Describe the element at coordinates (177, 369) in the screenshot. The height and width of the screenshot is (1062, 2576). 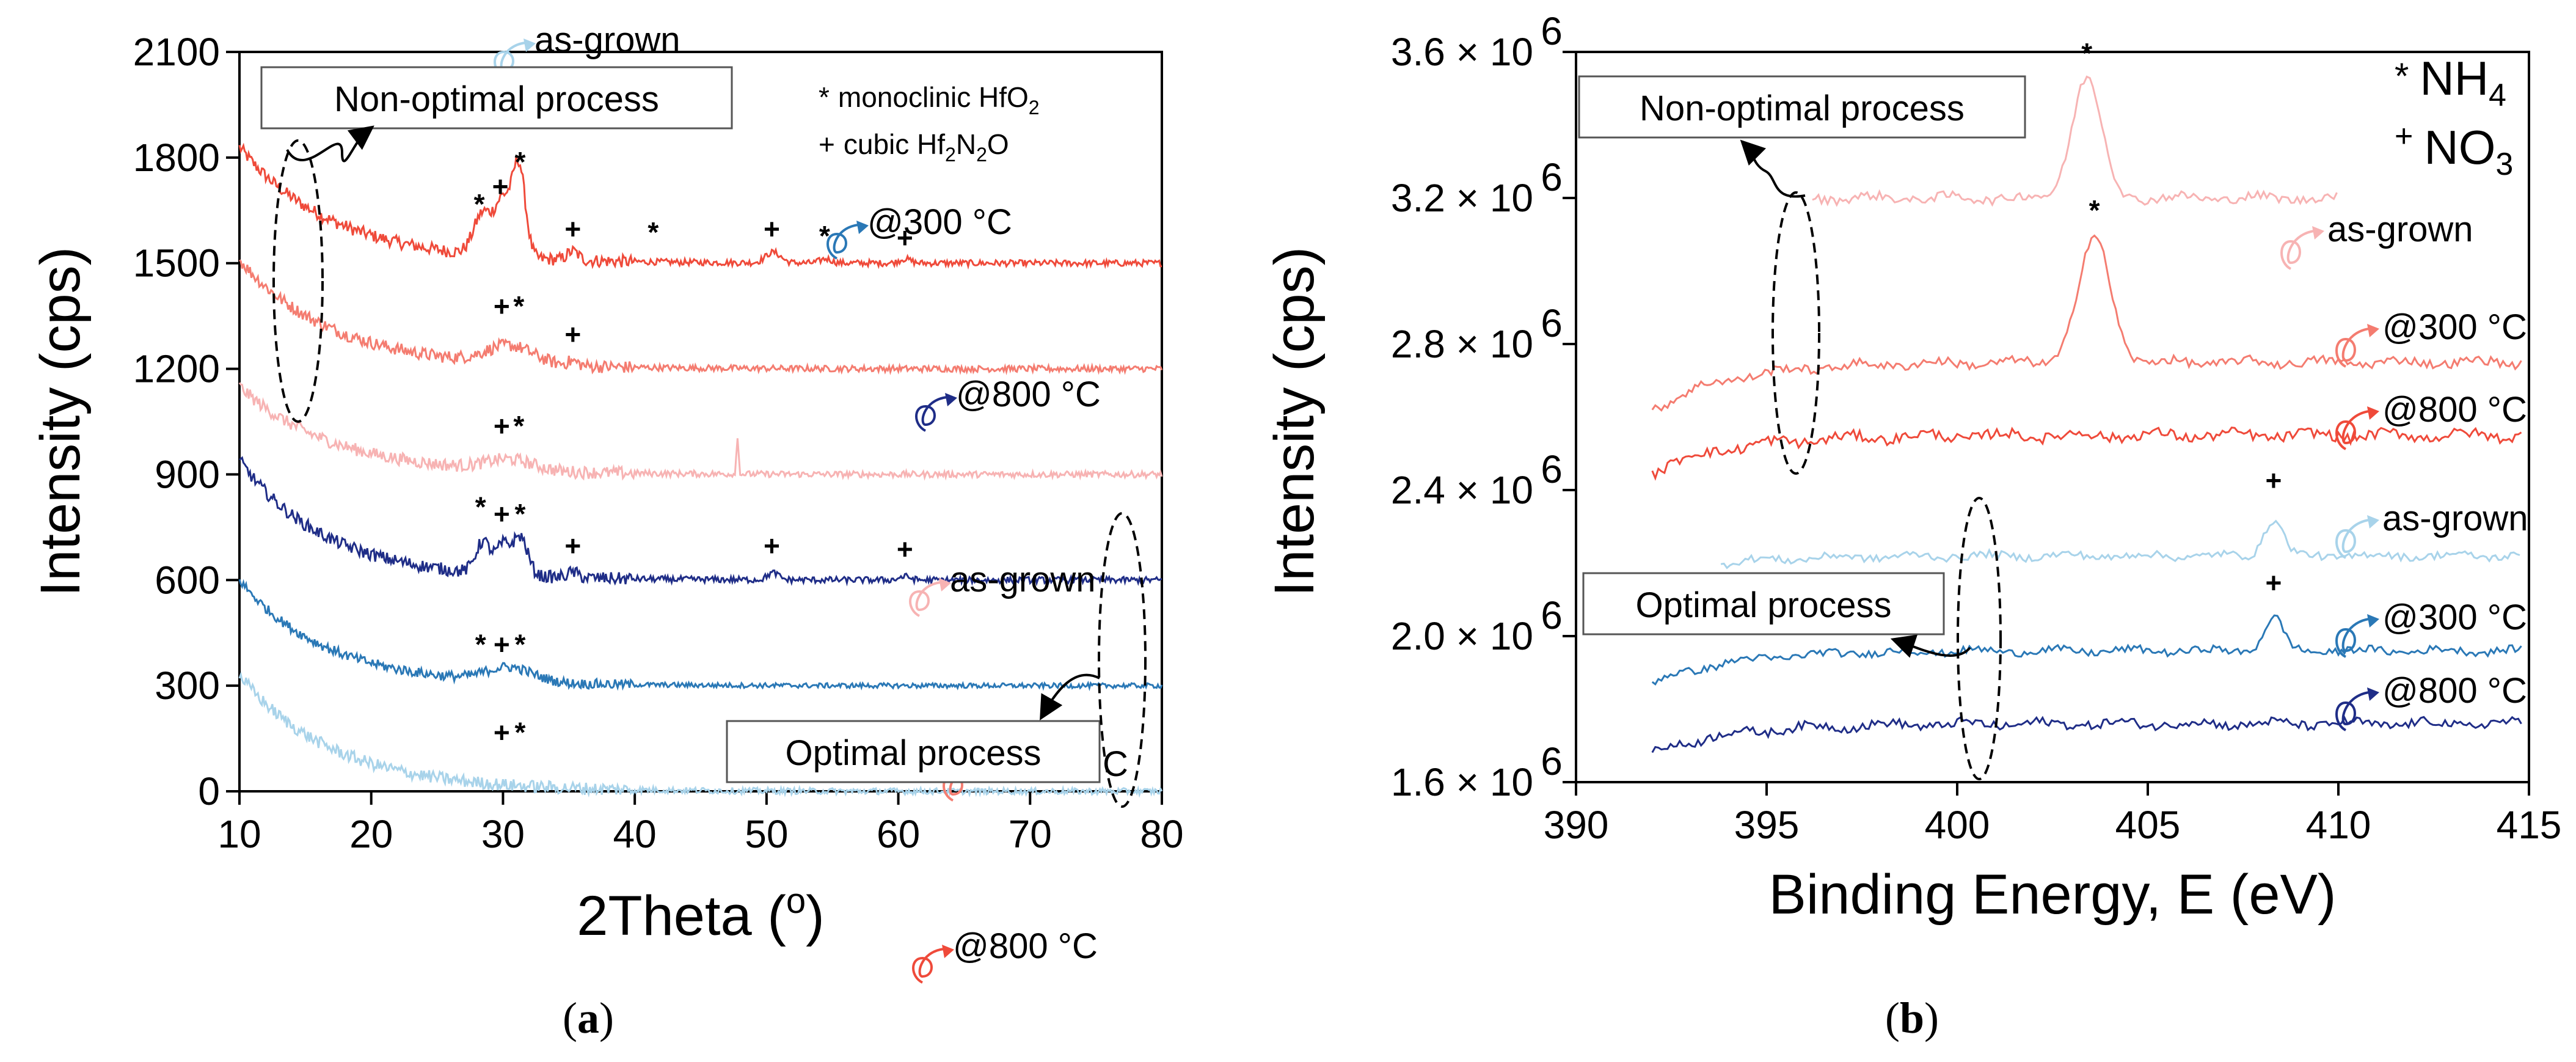
I see `y-tick-label: 1200` at that location.